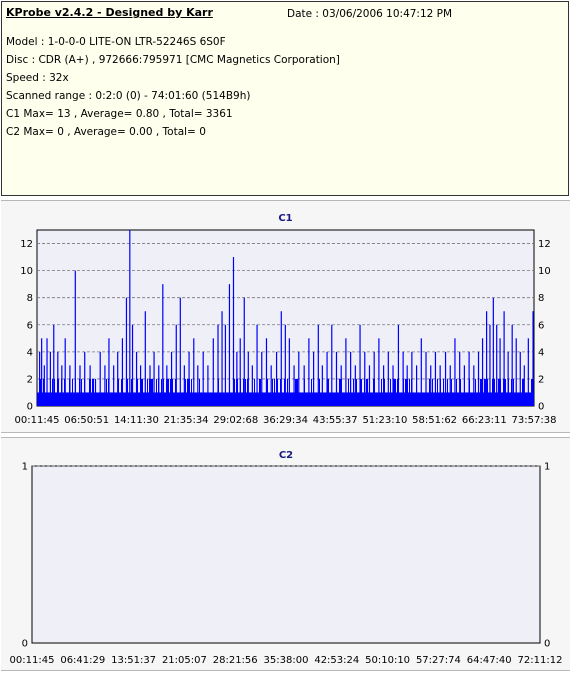 This screenshot has width=572, height=674. Describe the element at coordinates (30, 298) in the screenshot. I see `y-tick-label-left: 8` at that location.